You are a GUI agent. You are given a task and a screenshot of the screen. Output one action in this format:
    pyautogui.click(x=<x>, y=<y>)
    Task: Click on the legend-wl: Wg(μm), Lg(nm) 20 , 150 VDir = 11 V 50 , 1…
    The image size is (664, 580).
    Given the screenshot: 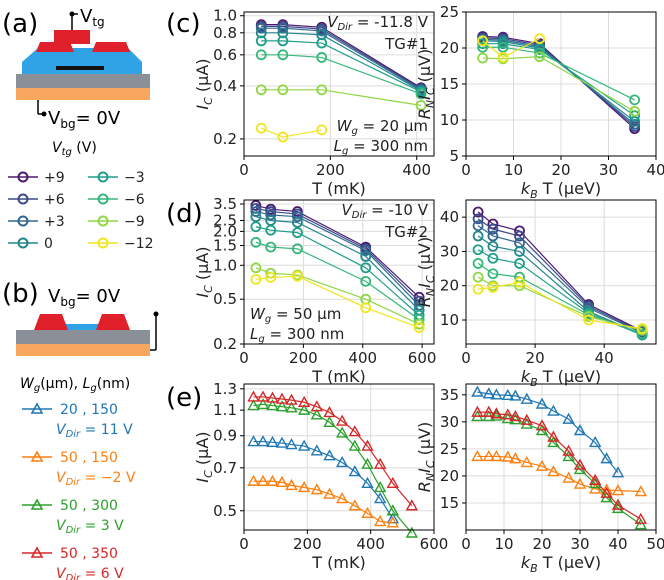 What is the action you would take?
    pyautogui.click(x=78, y=478)
    